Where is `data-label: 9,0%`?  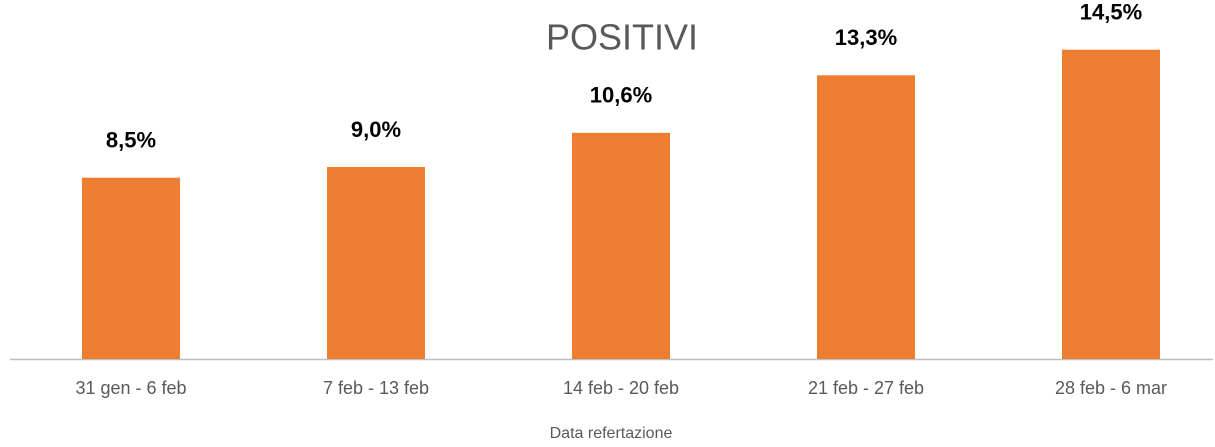
data-label: 9,0% is located at coordinates (376, 129).